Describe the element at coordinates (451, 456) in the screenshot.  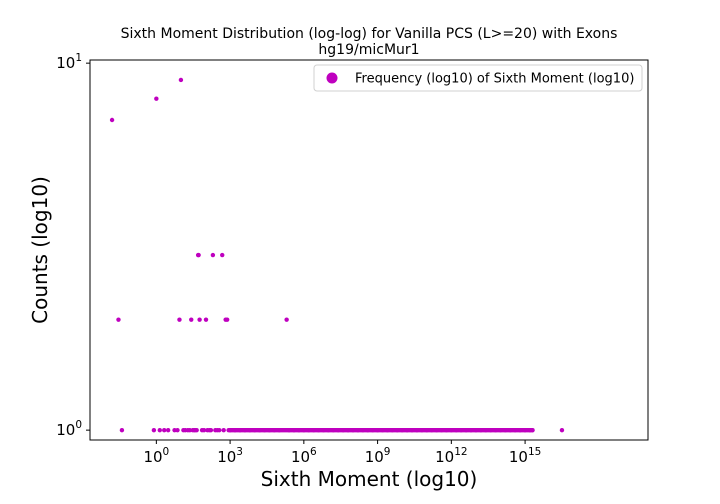
I see `x-tick-label: 10¹²` at that location.